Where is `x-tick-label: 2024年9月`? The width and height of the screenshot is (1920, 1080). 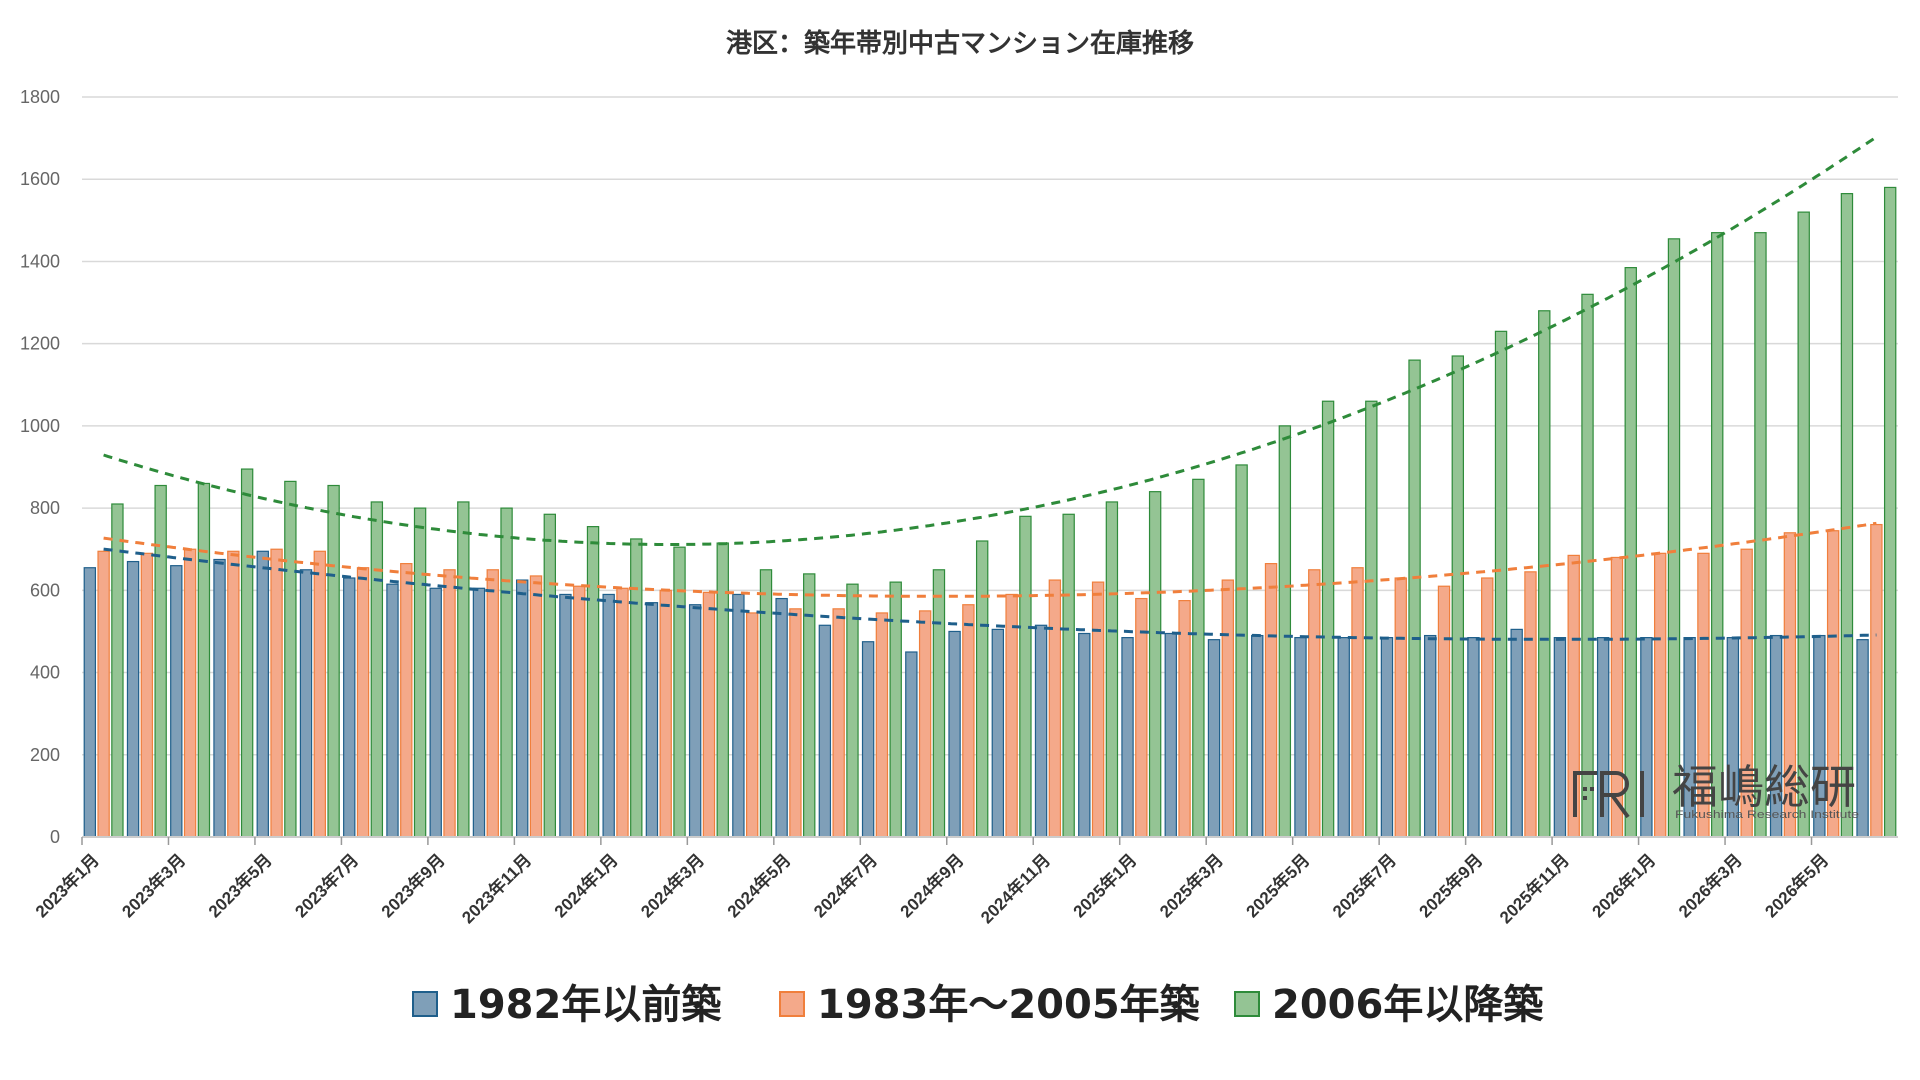
x-tick-label: 2024年9月 is located at coordinates (932, 886).